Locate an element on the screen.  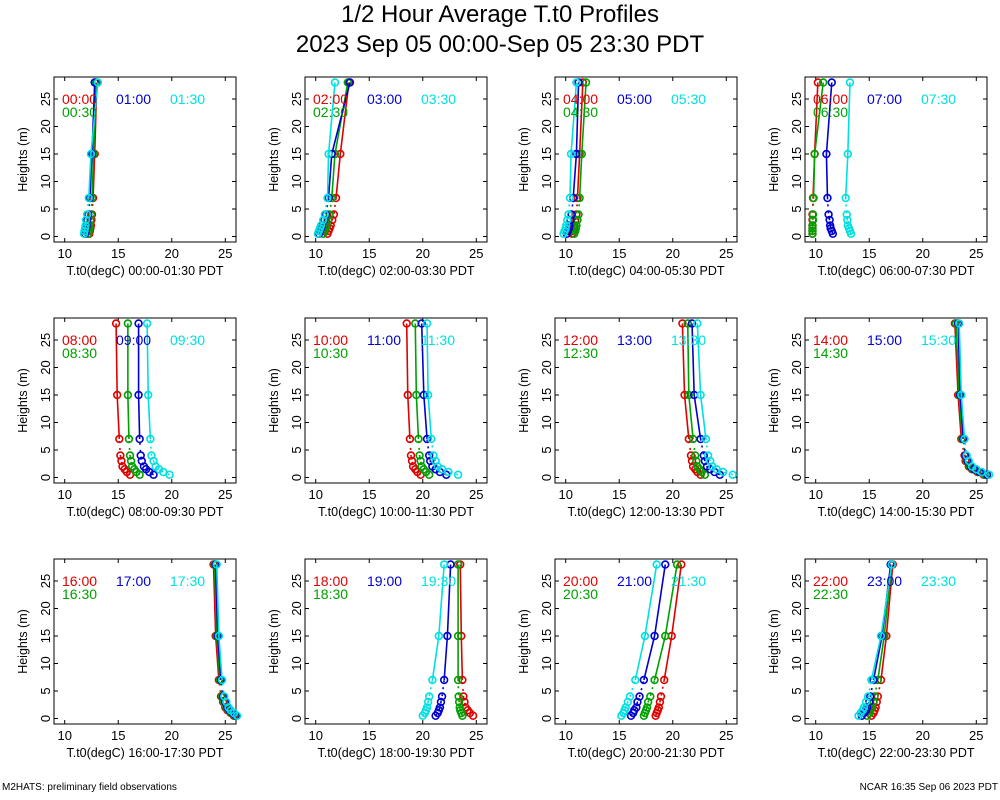
legend-label: 00:00 is located at coordinates (79, 99).